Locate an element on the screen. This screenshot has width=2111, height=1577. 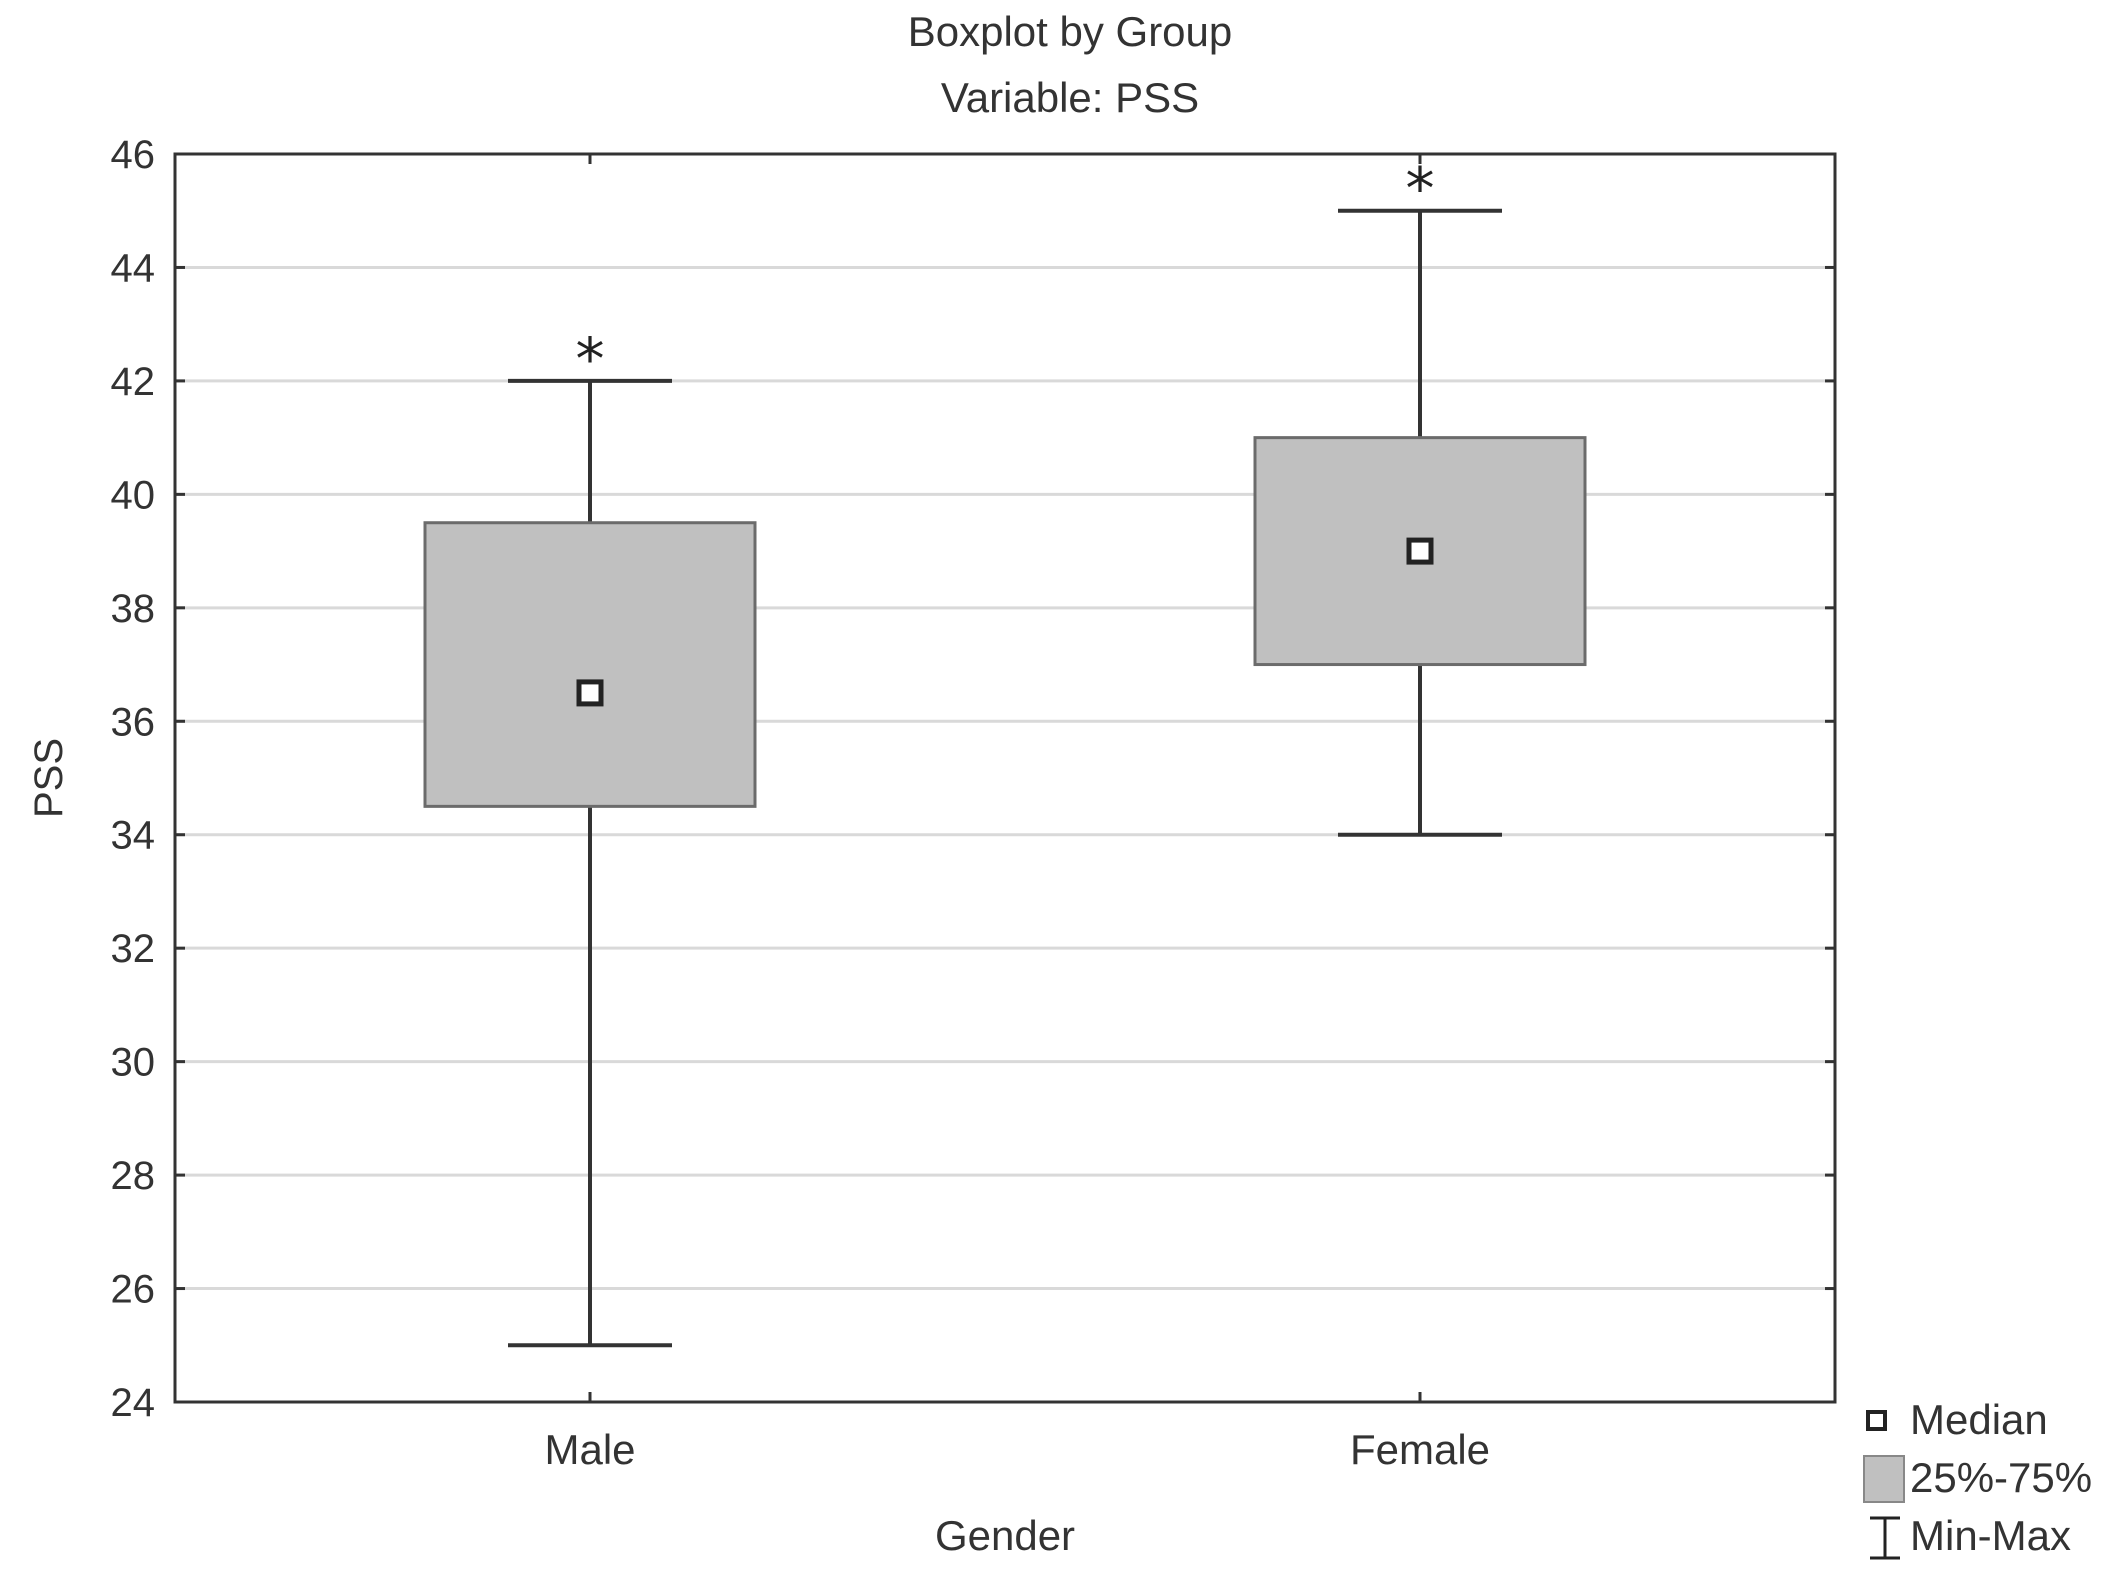
box-female: * is located at coordinates (1420, 496).